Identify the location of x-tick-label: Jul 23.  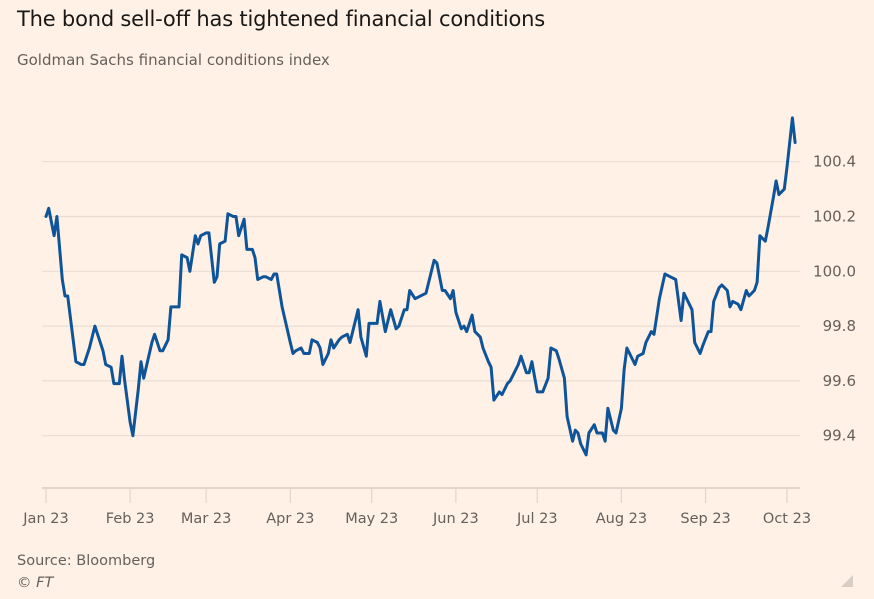
(537, 519).